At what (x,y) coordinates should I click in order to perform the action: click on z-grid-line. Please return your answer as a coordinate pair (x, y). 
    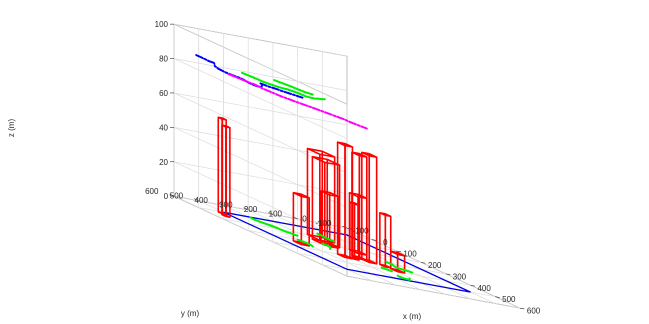
    Looking at the image, I should click on (260, 64).